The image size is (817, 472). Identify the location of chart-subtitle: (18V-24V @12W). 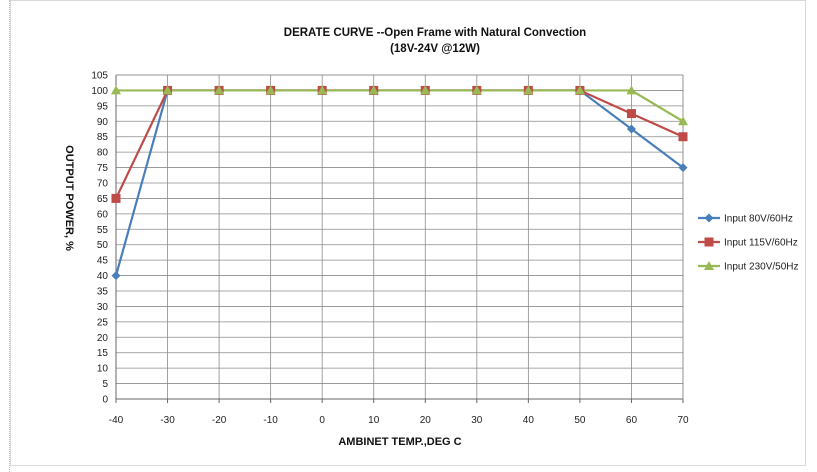
(435, 49).